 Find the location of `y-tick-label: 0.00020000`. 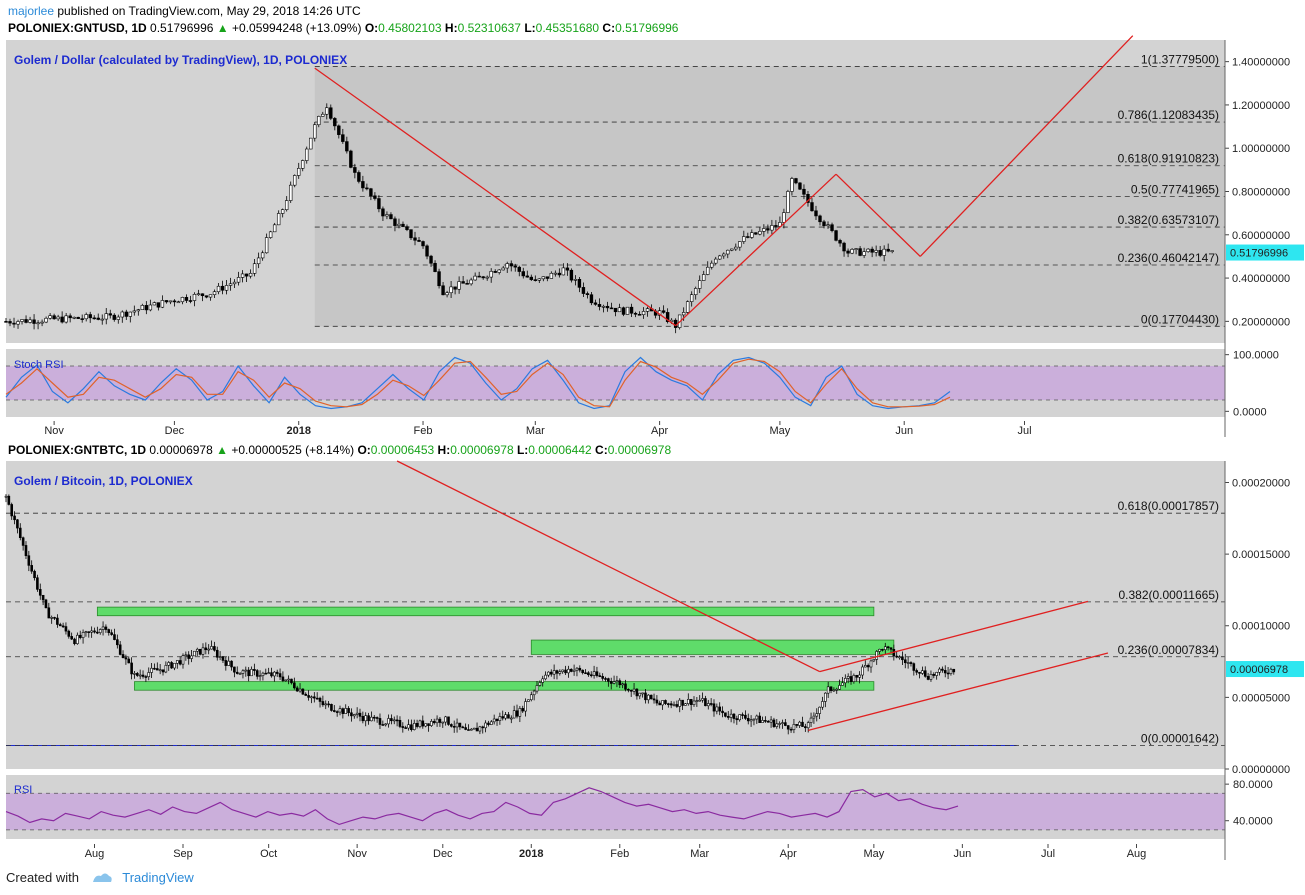

y-tick-label: 0.00020000 is located at coordinates (1261, 483).